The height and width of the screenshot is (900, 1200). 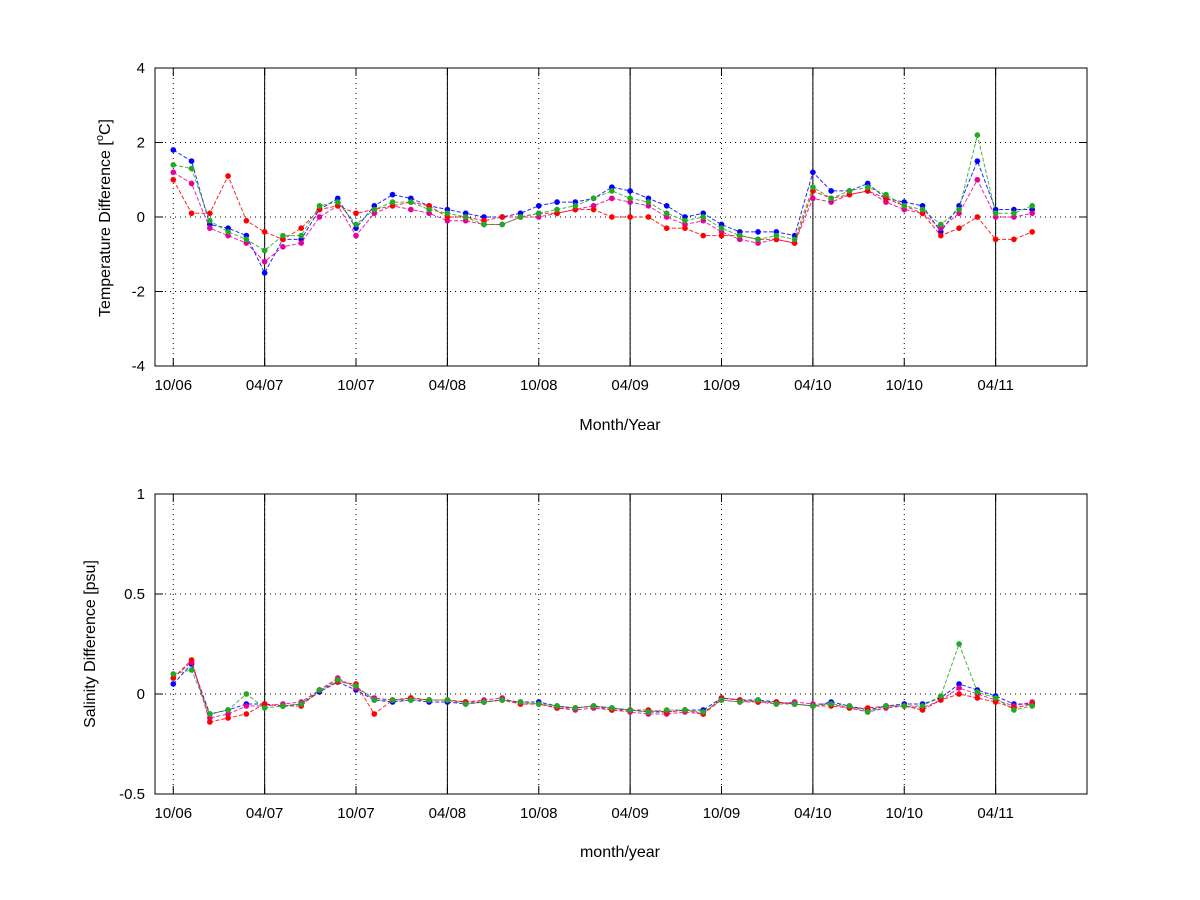 I want to click on temperature-x-axis-label: Month/Year, so click(x=620, y=425).